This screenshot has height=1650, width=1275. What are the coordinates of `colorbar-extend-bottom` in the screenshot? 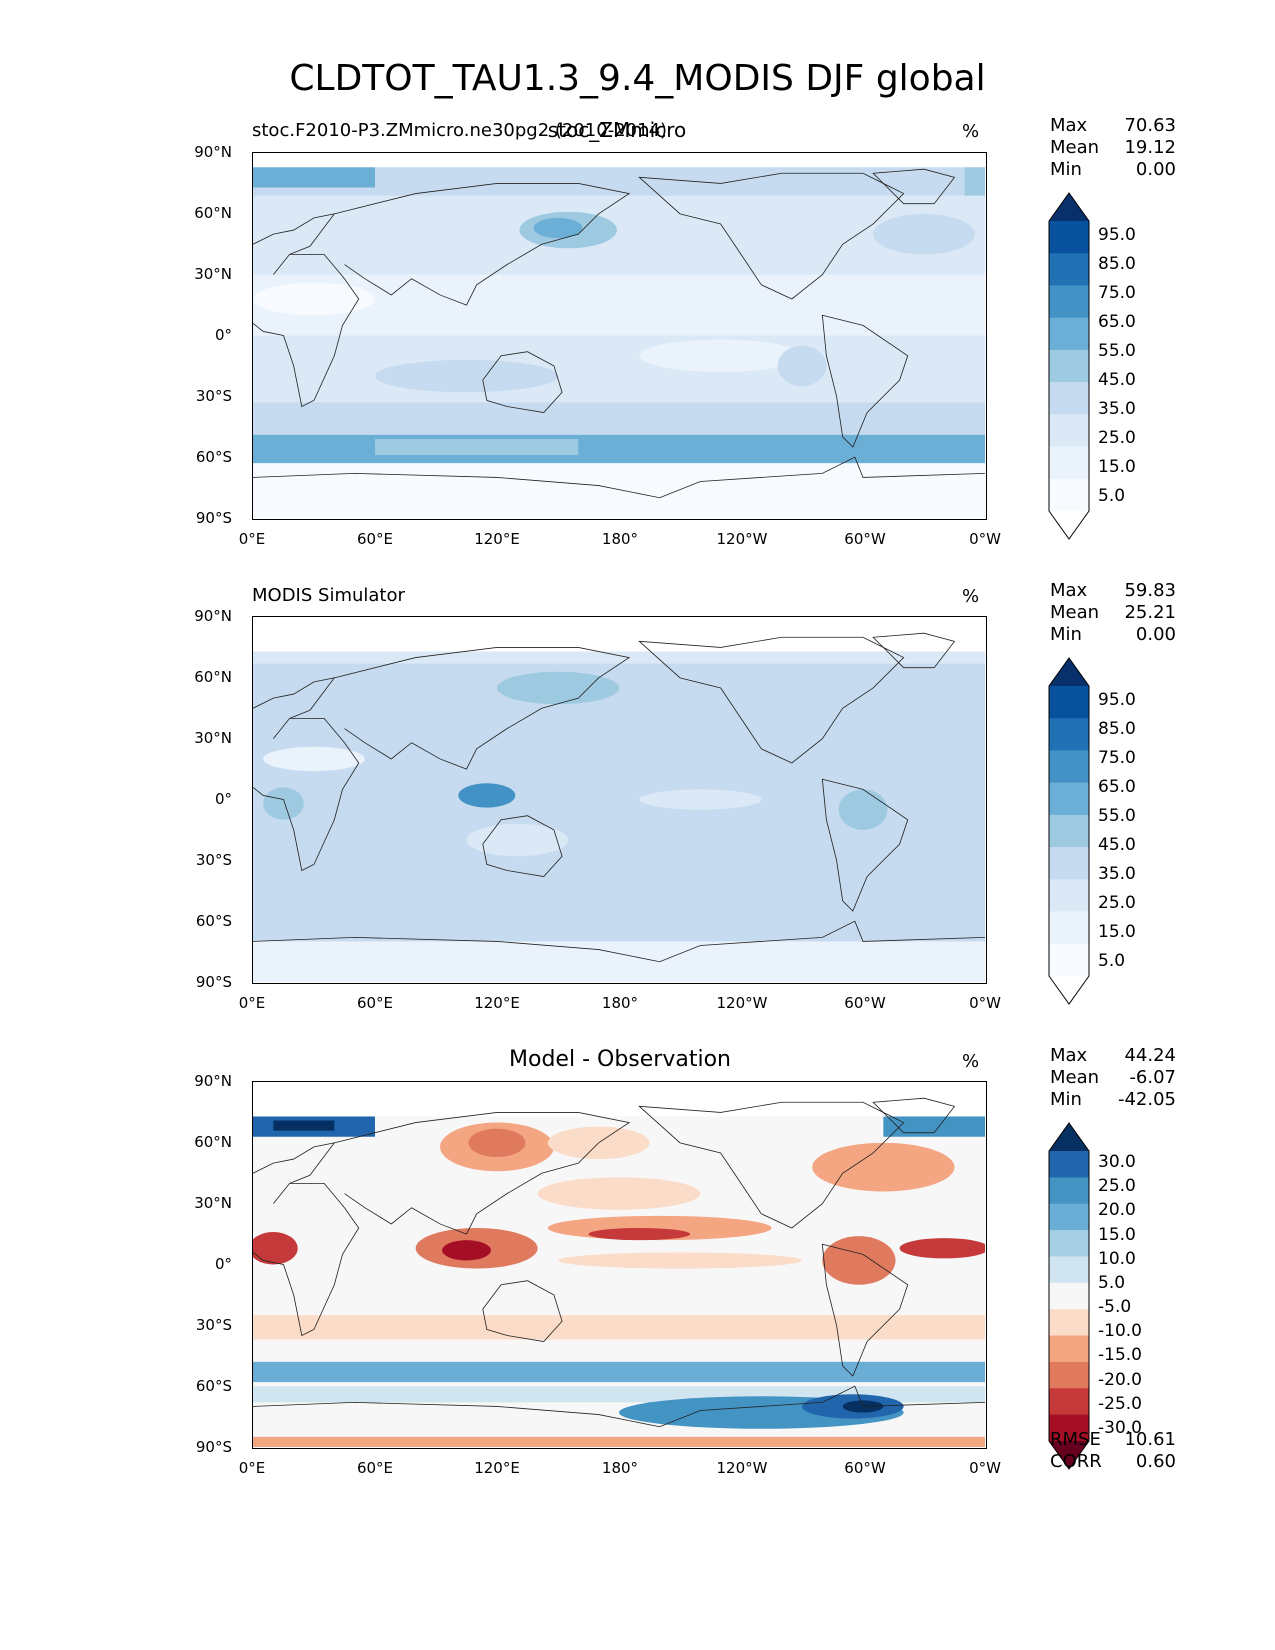 It's located at (1069, 525).